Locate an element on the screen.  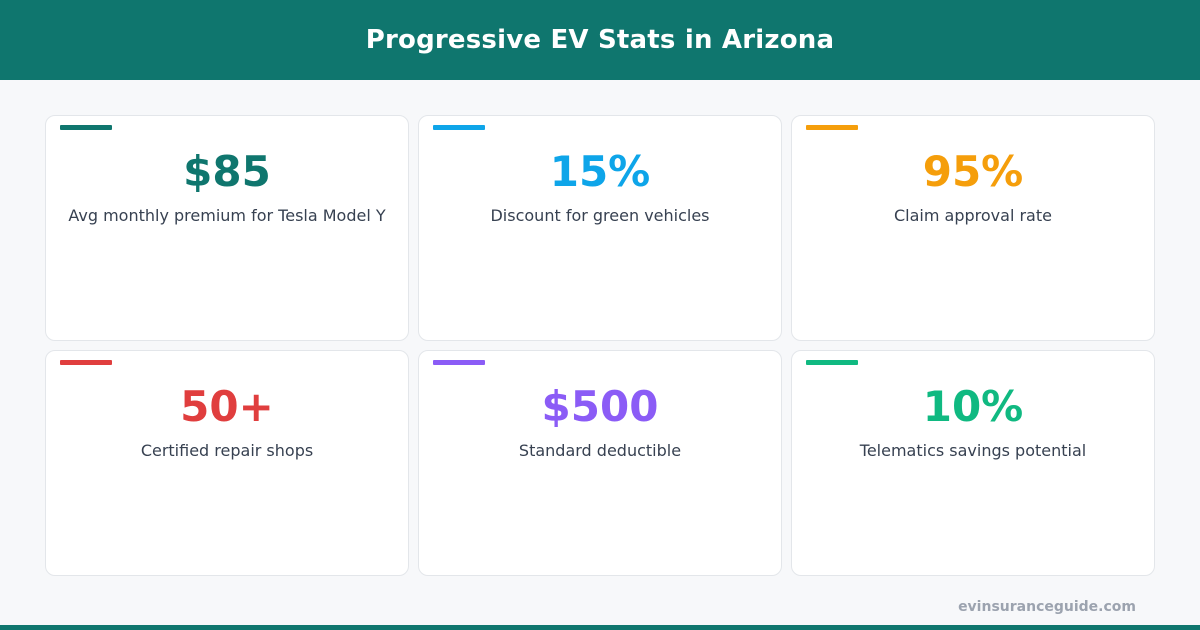
bottom-bar is located at coordinates (600, 627).